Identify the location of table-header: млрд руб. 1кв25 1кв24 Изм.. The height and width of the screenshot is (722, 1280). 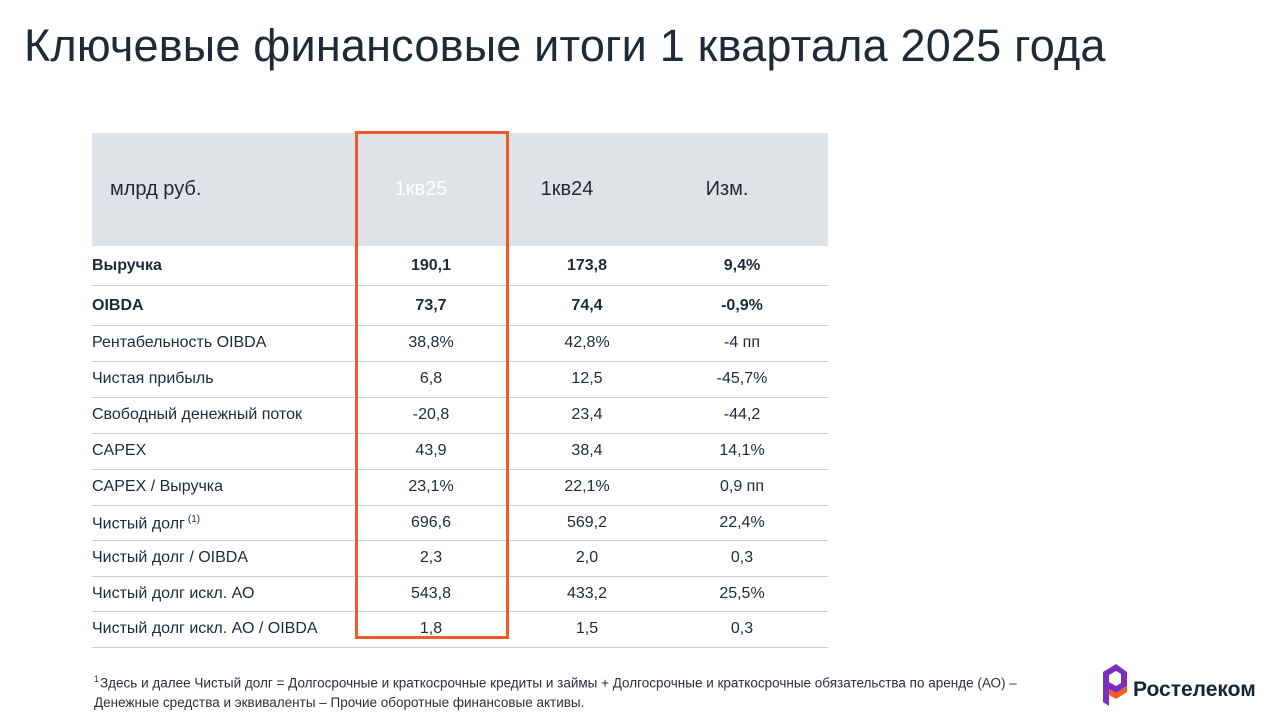
(460, 189).